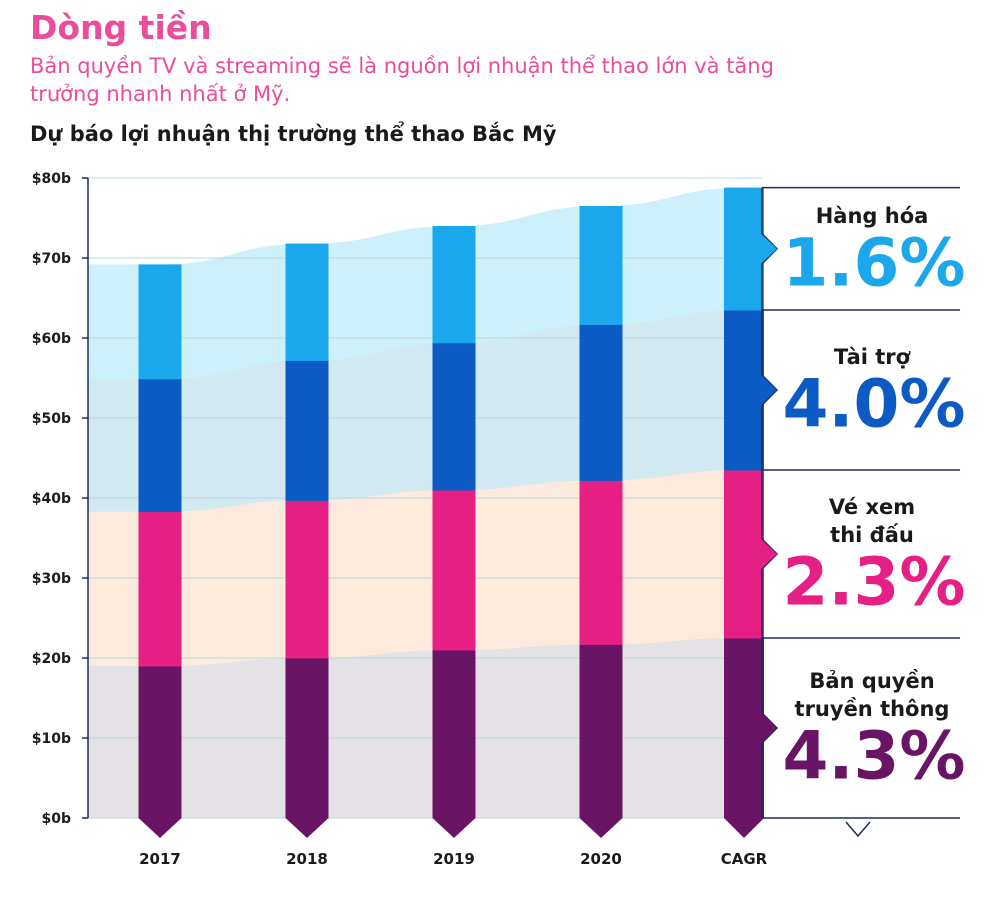  I want to click on legend-label: Hàng hóa, so click(872, 216).